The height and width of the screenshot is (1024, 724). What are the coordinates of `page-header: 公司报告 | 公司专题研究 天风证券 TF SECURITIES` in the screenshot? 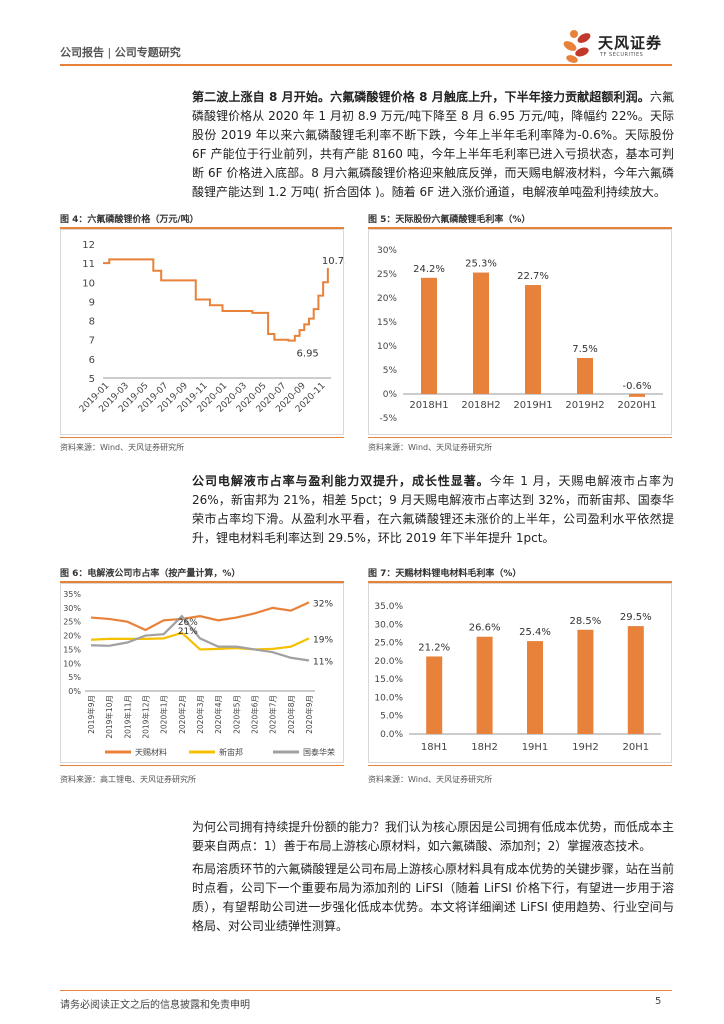 It's located at (366, 47).